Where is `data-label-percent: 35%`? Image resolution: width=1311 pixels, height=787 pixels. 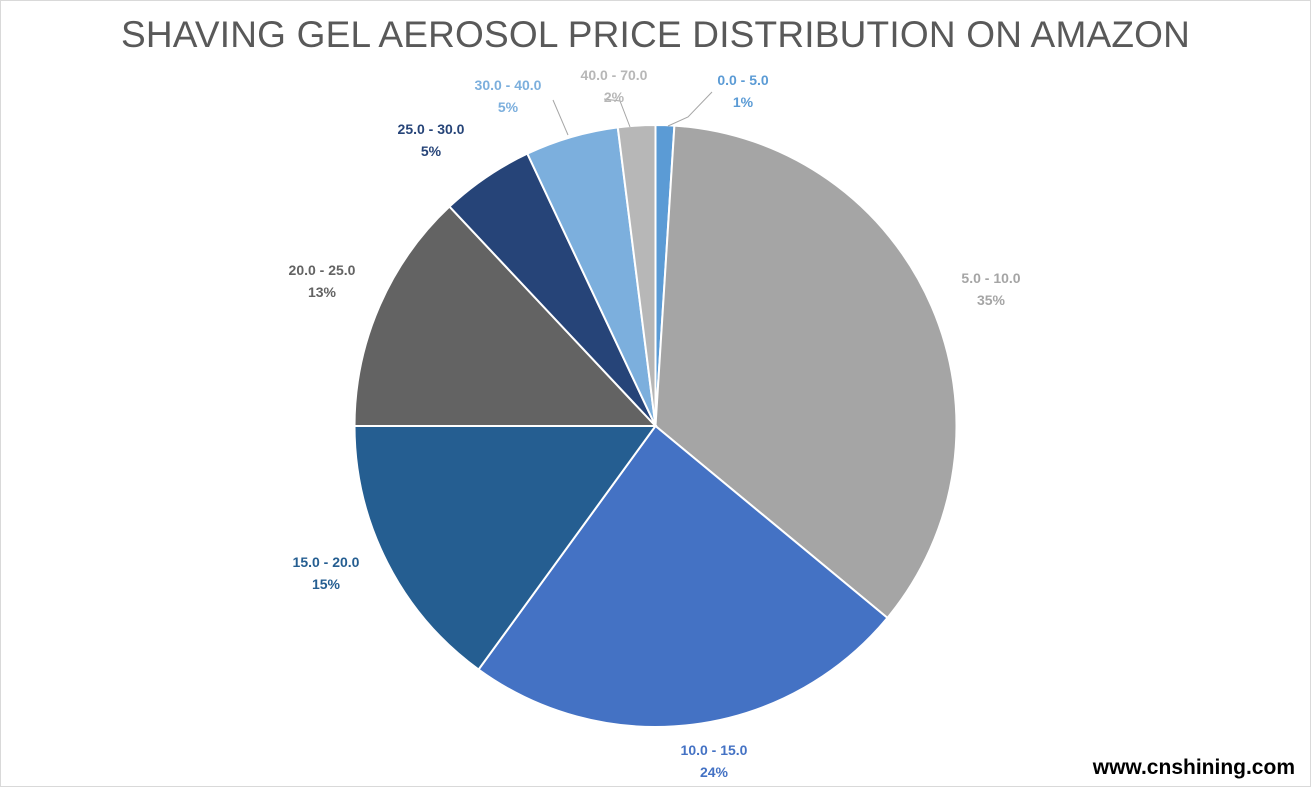 data-label-percent: 35% is located at coordinates (991, 300).